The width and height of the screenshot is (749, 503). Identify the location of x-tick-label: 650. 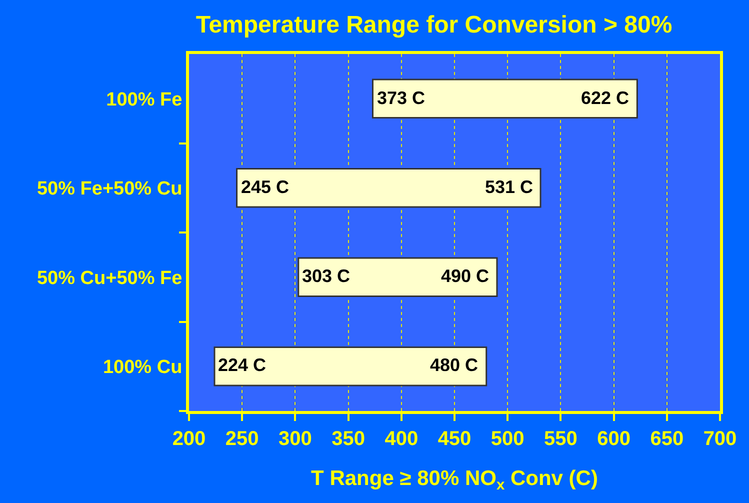
(667, 439).